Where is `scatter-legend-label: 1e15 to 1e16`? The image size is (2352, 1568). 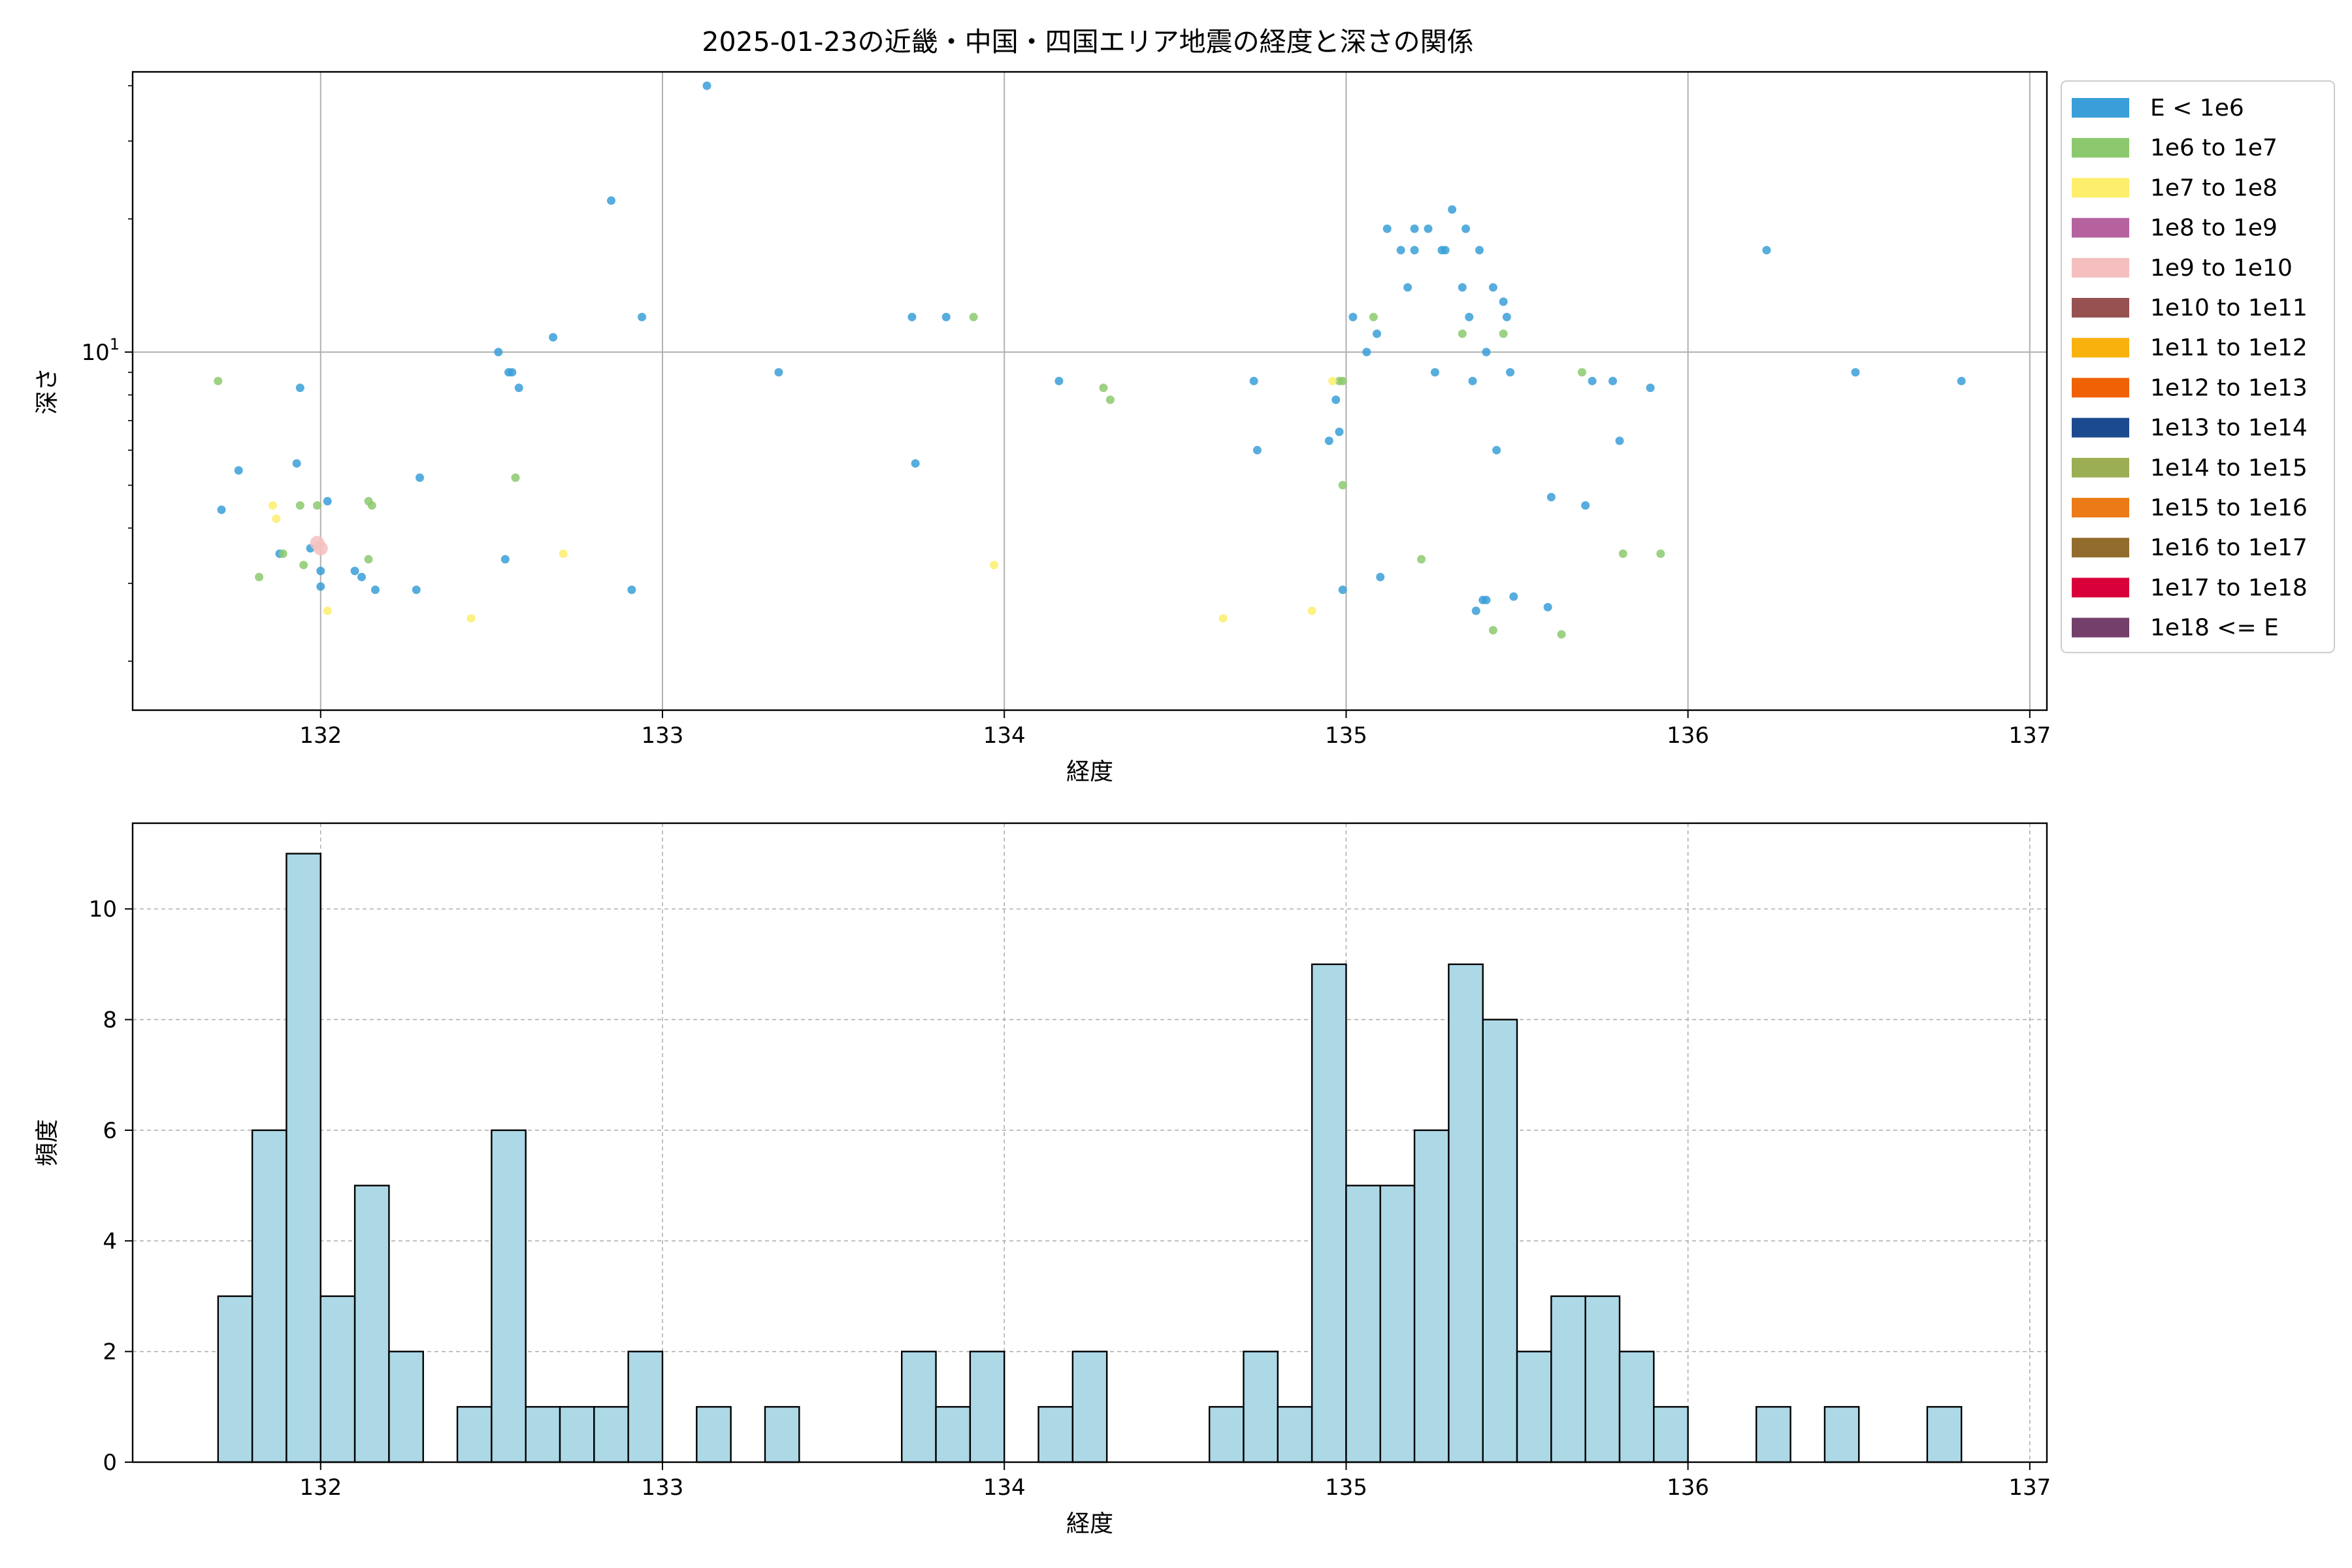
scatter-legend-label: 1e15 to 1e16 is located at coordinates (2229, 508).